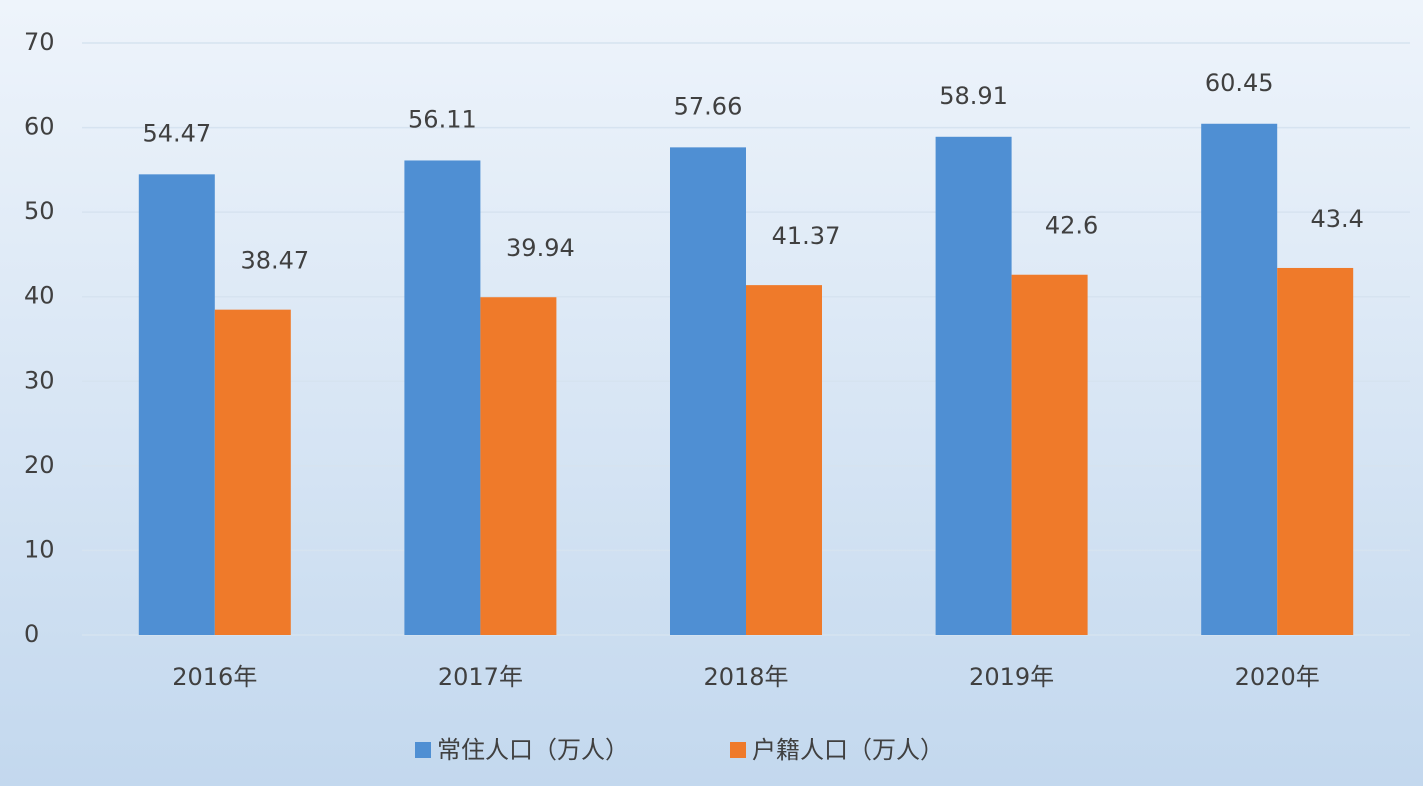  What do you see at coordinates (176, 133) in the screenshot?
I see `value-label: 54.47` at bounding box center [176, 133].